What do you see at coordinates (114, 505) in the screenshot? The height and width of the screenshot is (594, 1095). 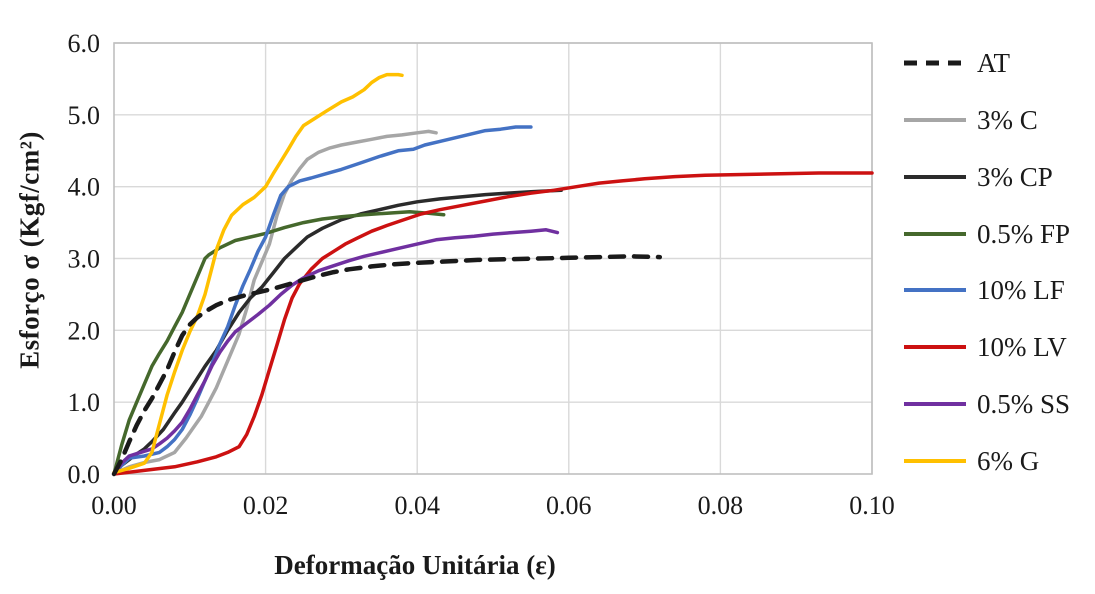 I see `x-tick-label: 0.00` at bounding box center [114, 505].